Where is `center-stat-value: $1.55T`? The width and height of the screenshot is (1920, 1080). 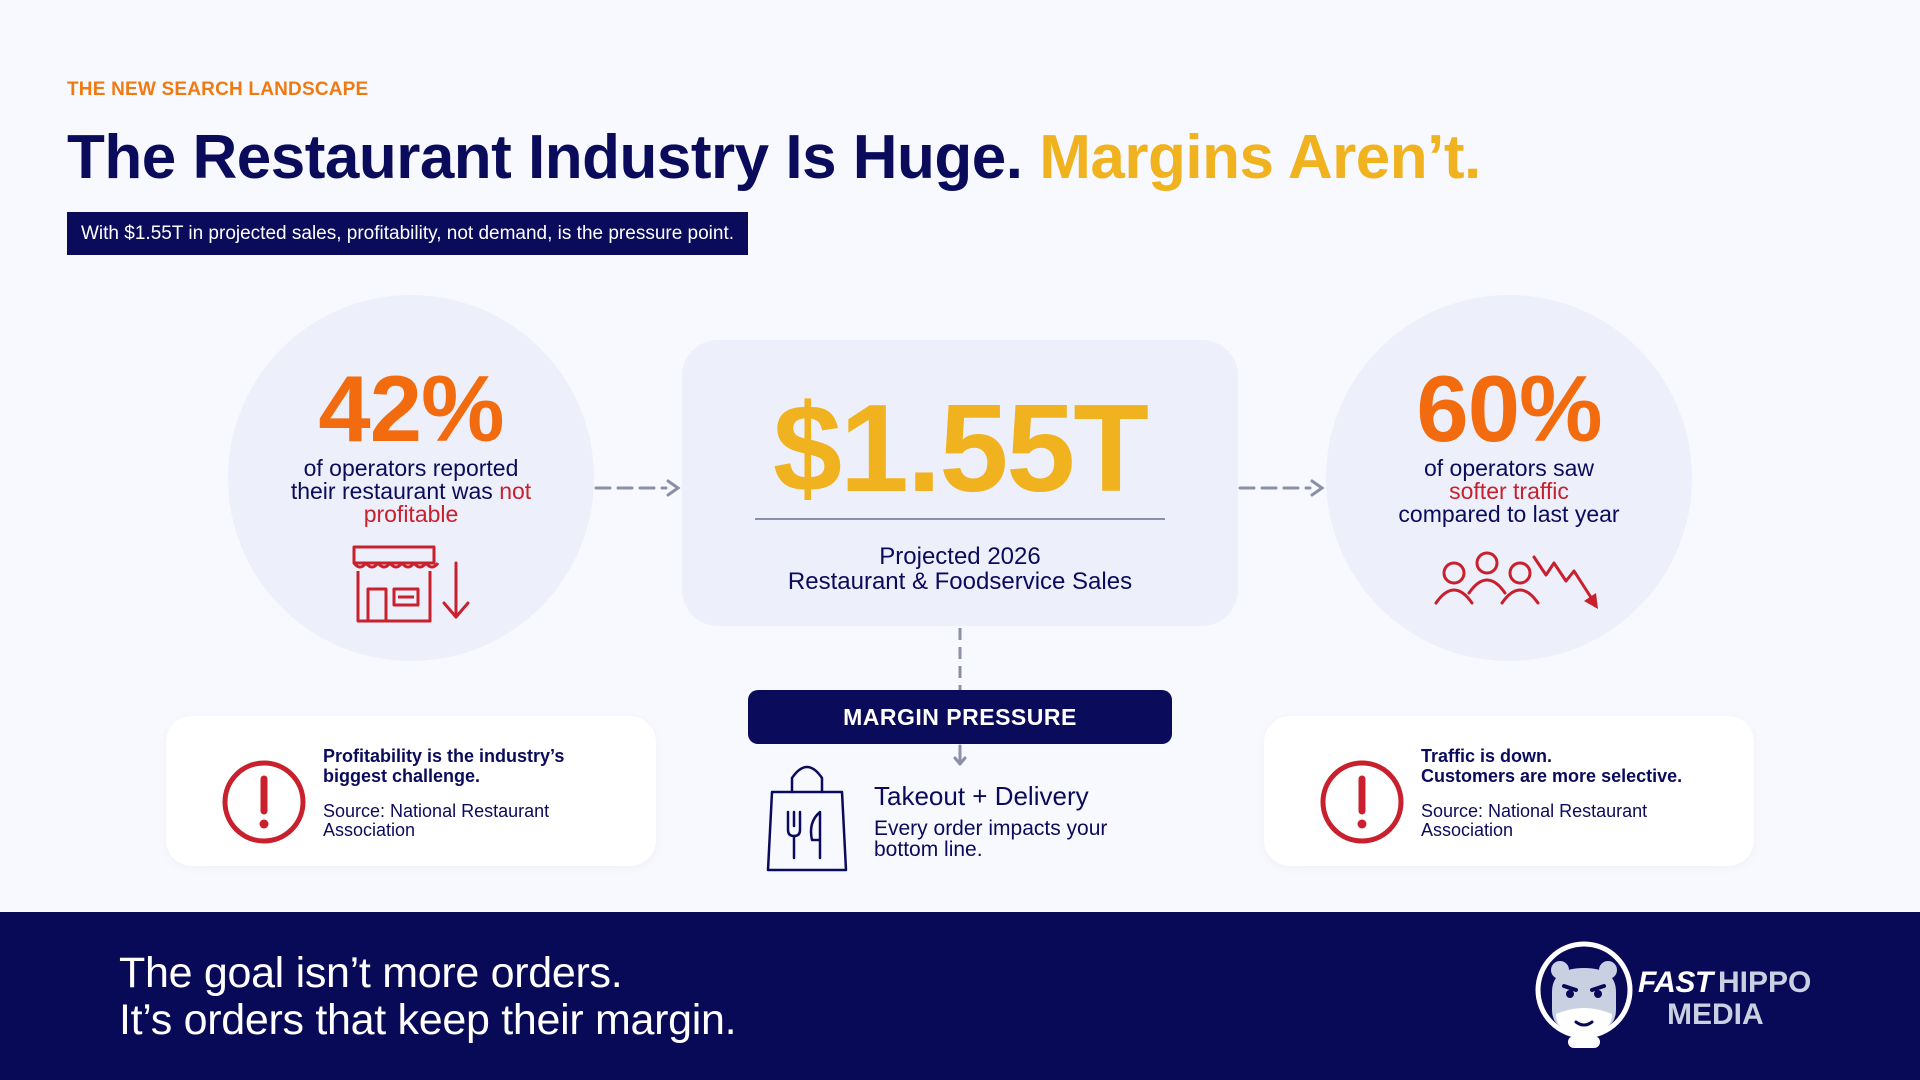
center-stat-value: $1.55T is located at coordinates (960, 449).